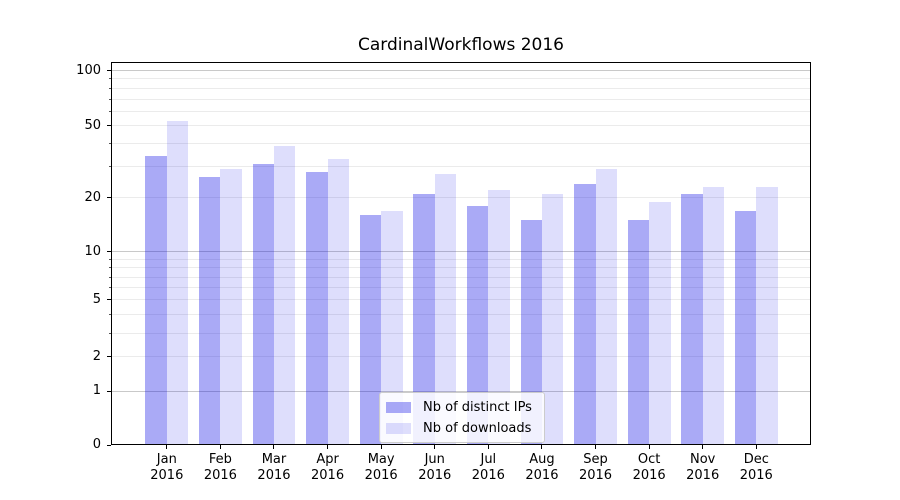 This screenshot has height=500, width=900. I want to click on bar-downloads-mar, so click(284, 295).